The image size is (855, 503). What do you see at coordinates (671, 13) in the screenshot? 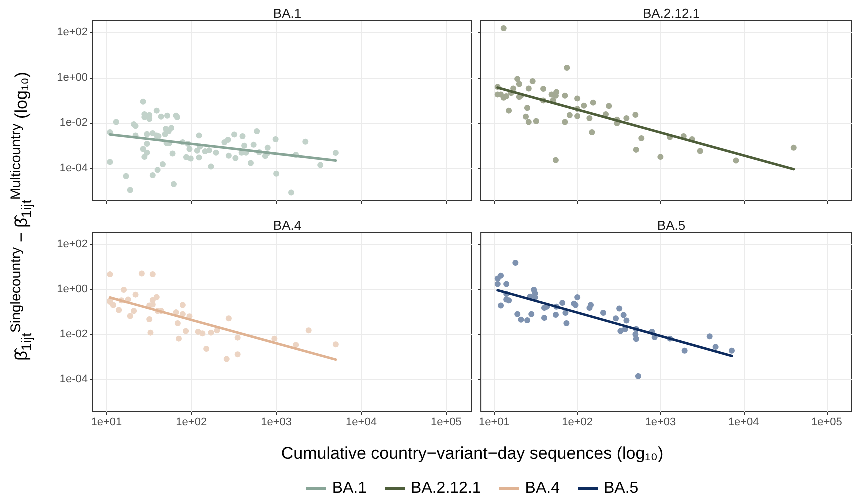
I see `chart-title: BA.2.12.1` at bounding box center [671, 13].